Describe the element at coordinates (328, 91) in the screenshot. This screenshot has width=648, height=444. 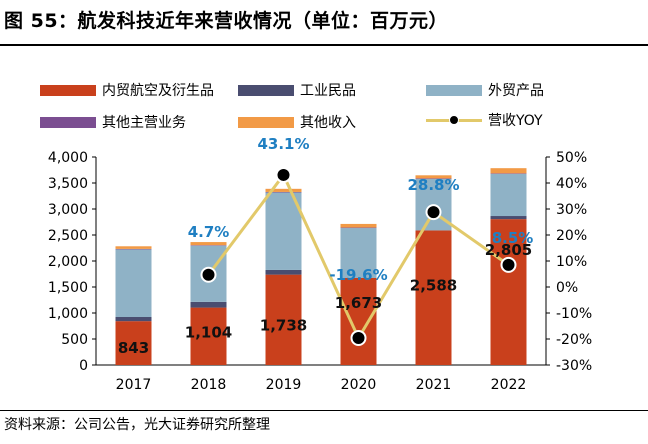
I see `legend-label-industrial: 工业民品` at that location.